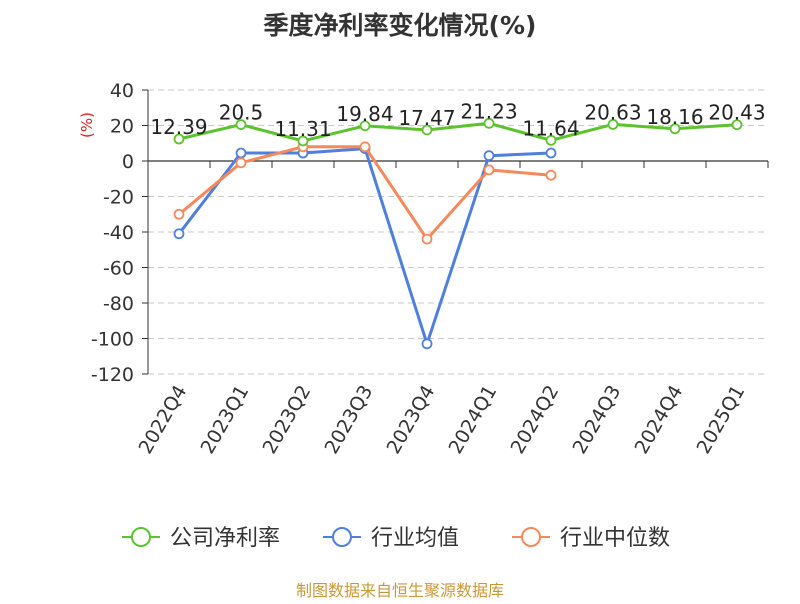 Image resolution: width=800 pixels, height=604 pixels. What do you see at coordinates (659, 420) in the screenshot?
I see `x-tick-label: 2024Q4` at bounding box center [659, 420].